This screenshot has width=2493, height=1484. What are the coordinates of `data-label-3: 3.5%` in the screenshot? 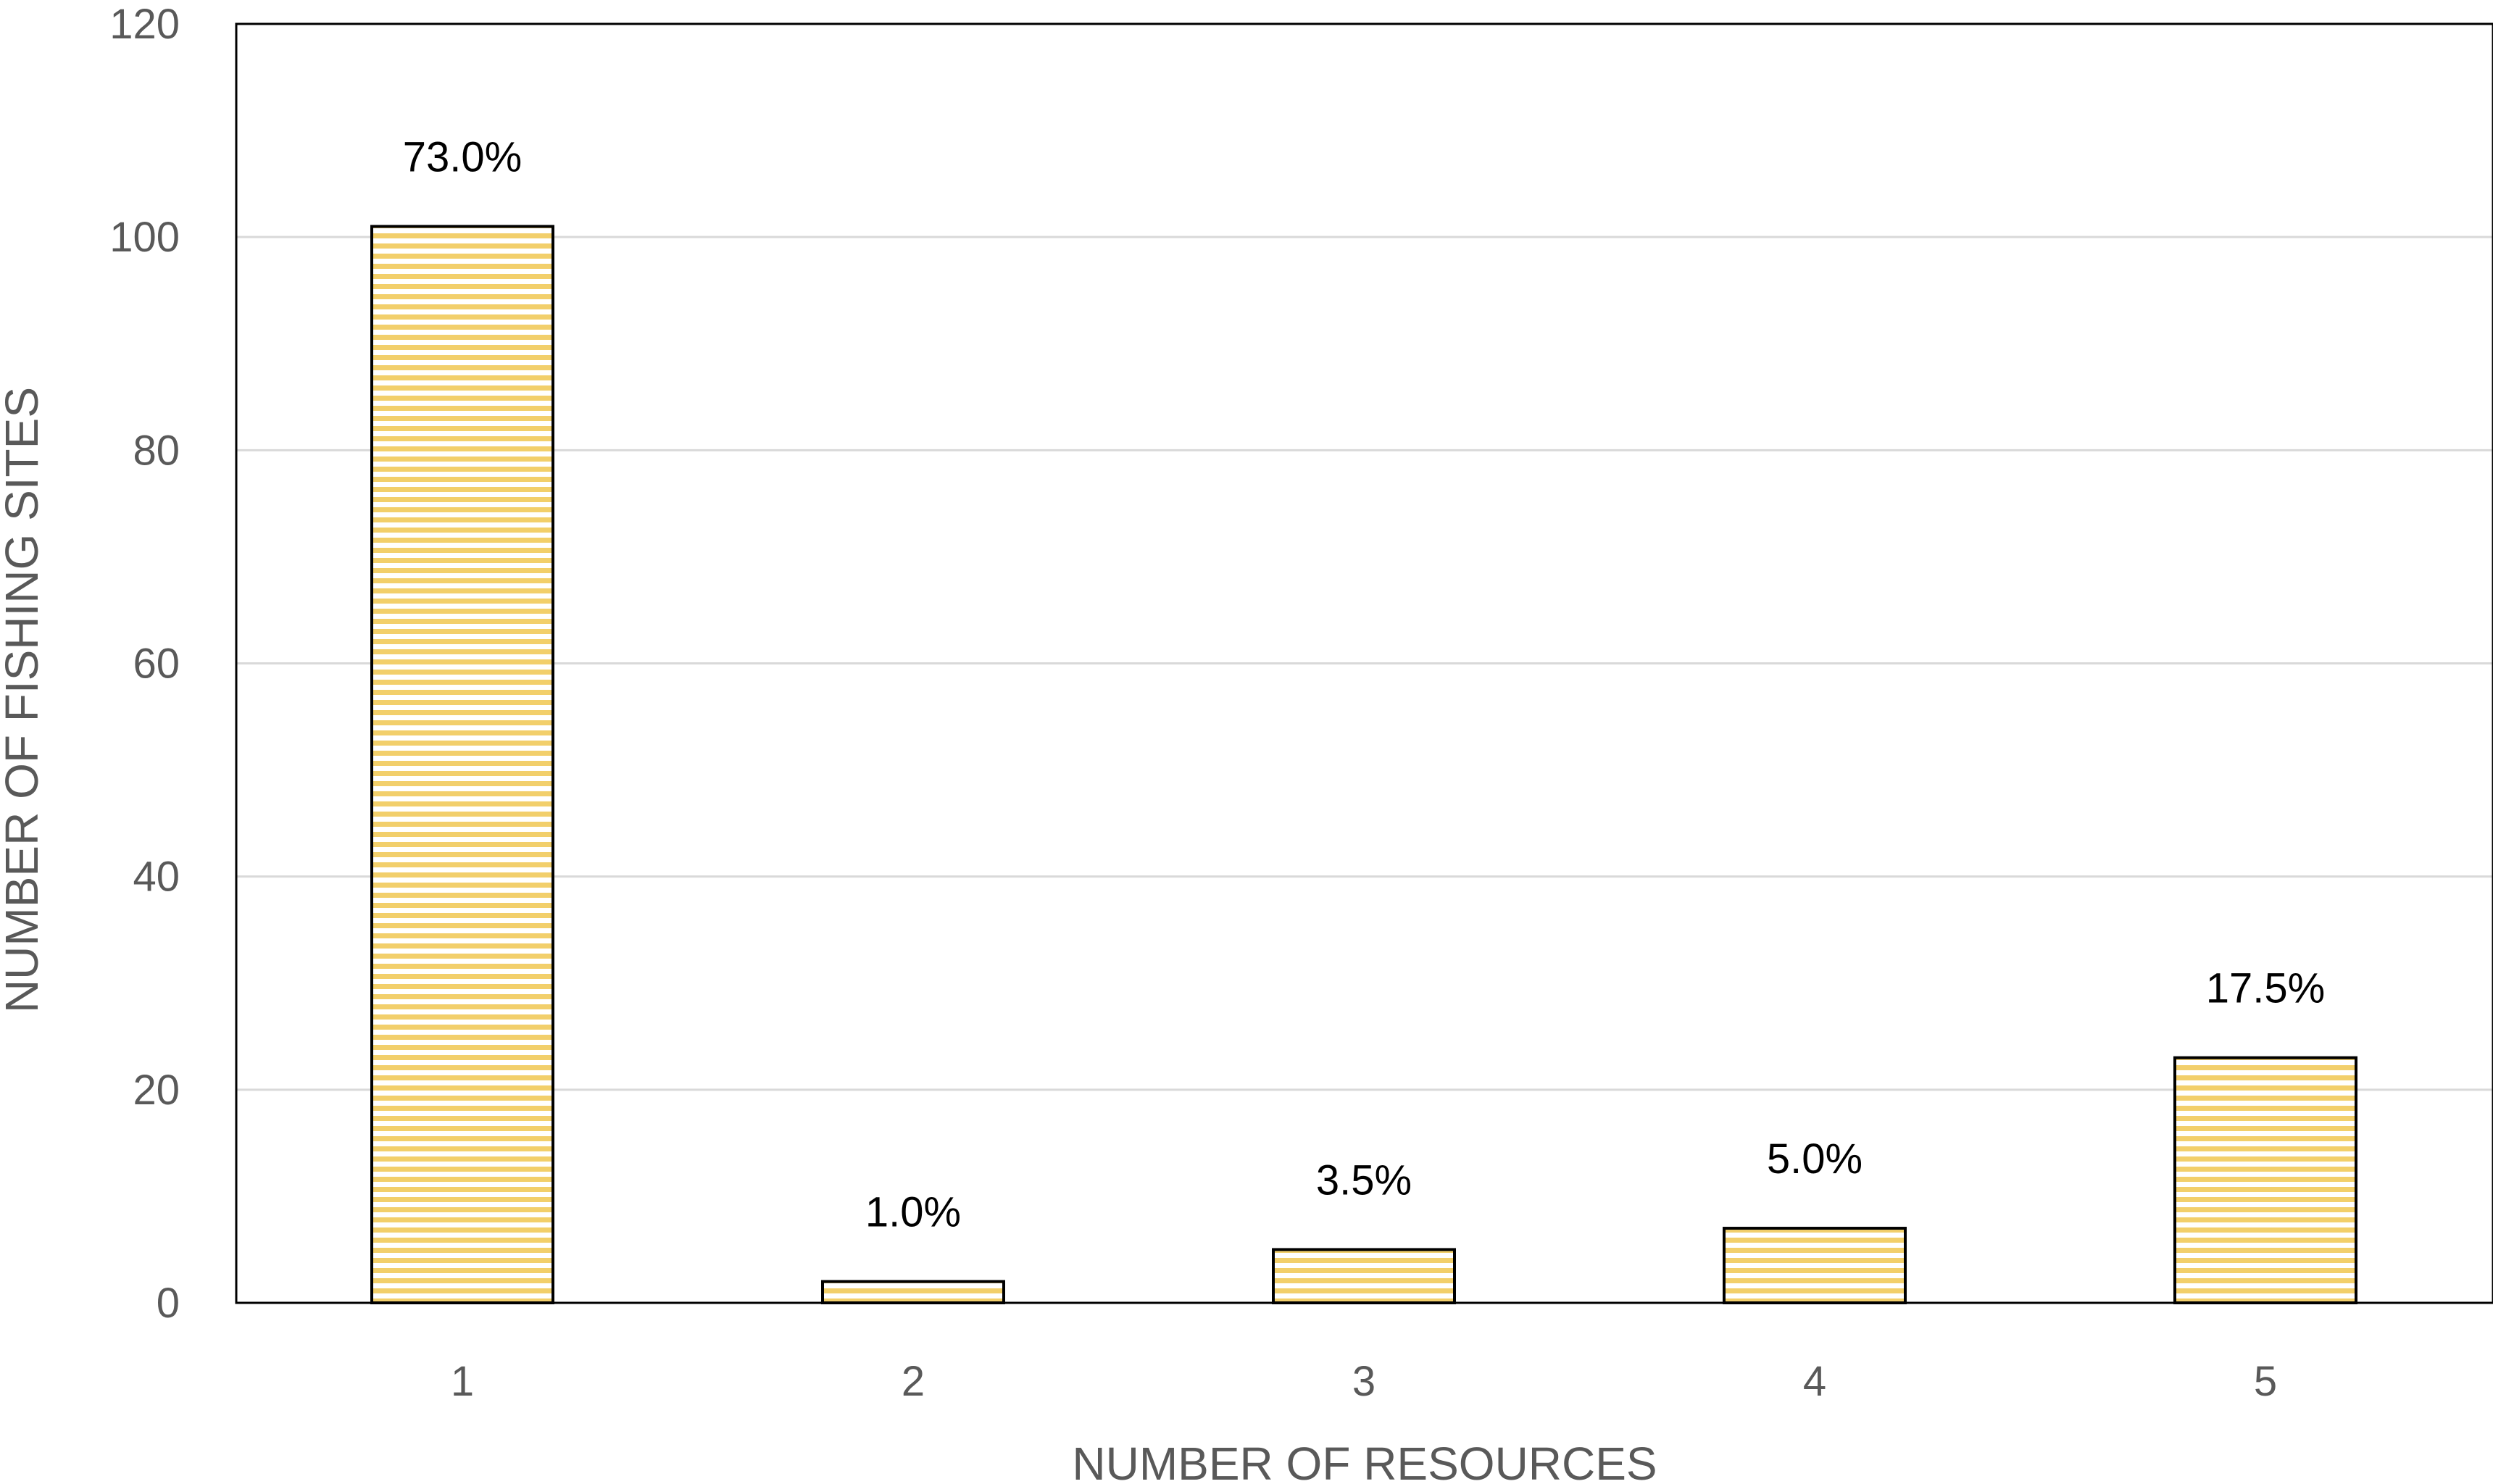 It's located at (1364, 1180).